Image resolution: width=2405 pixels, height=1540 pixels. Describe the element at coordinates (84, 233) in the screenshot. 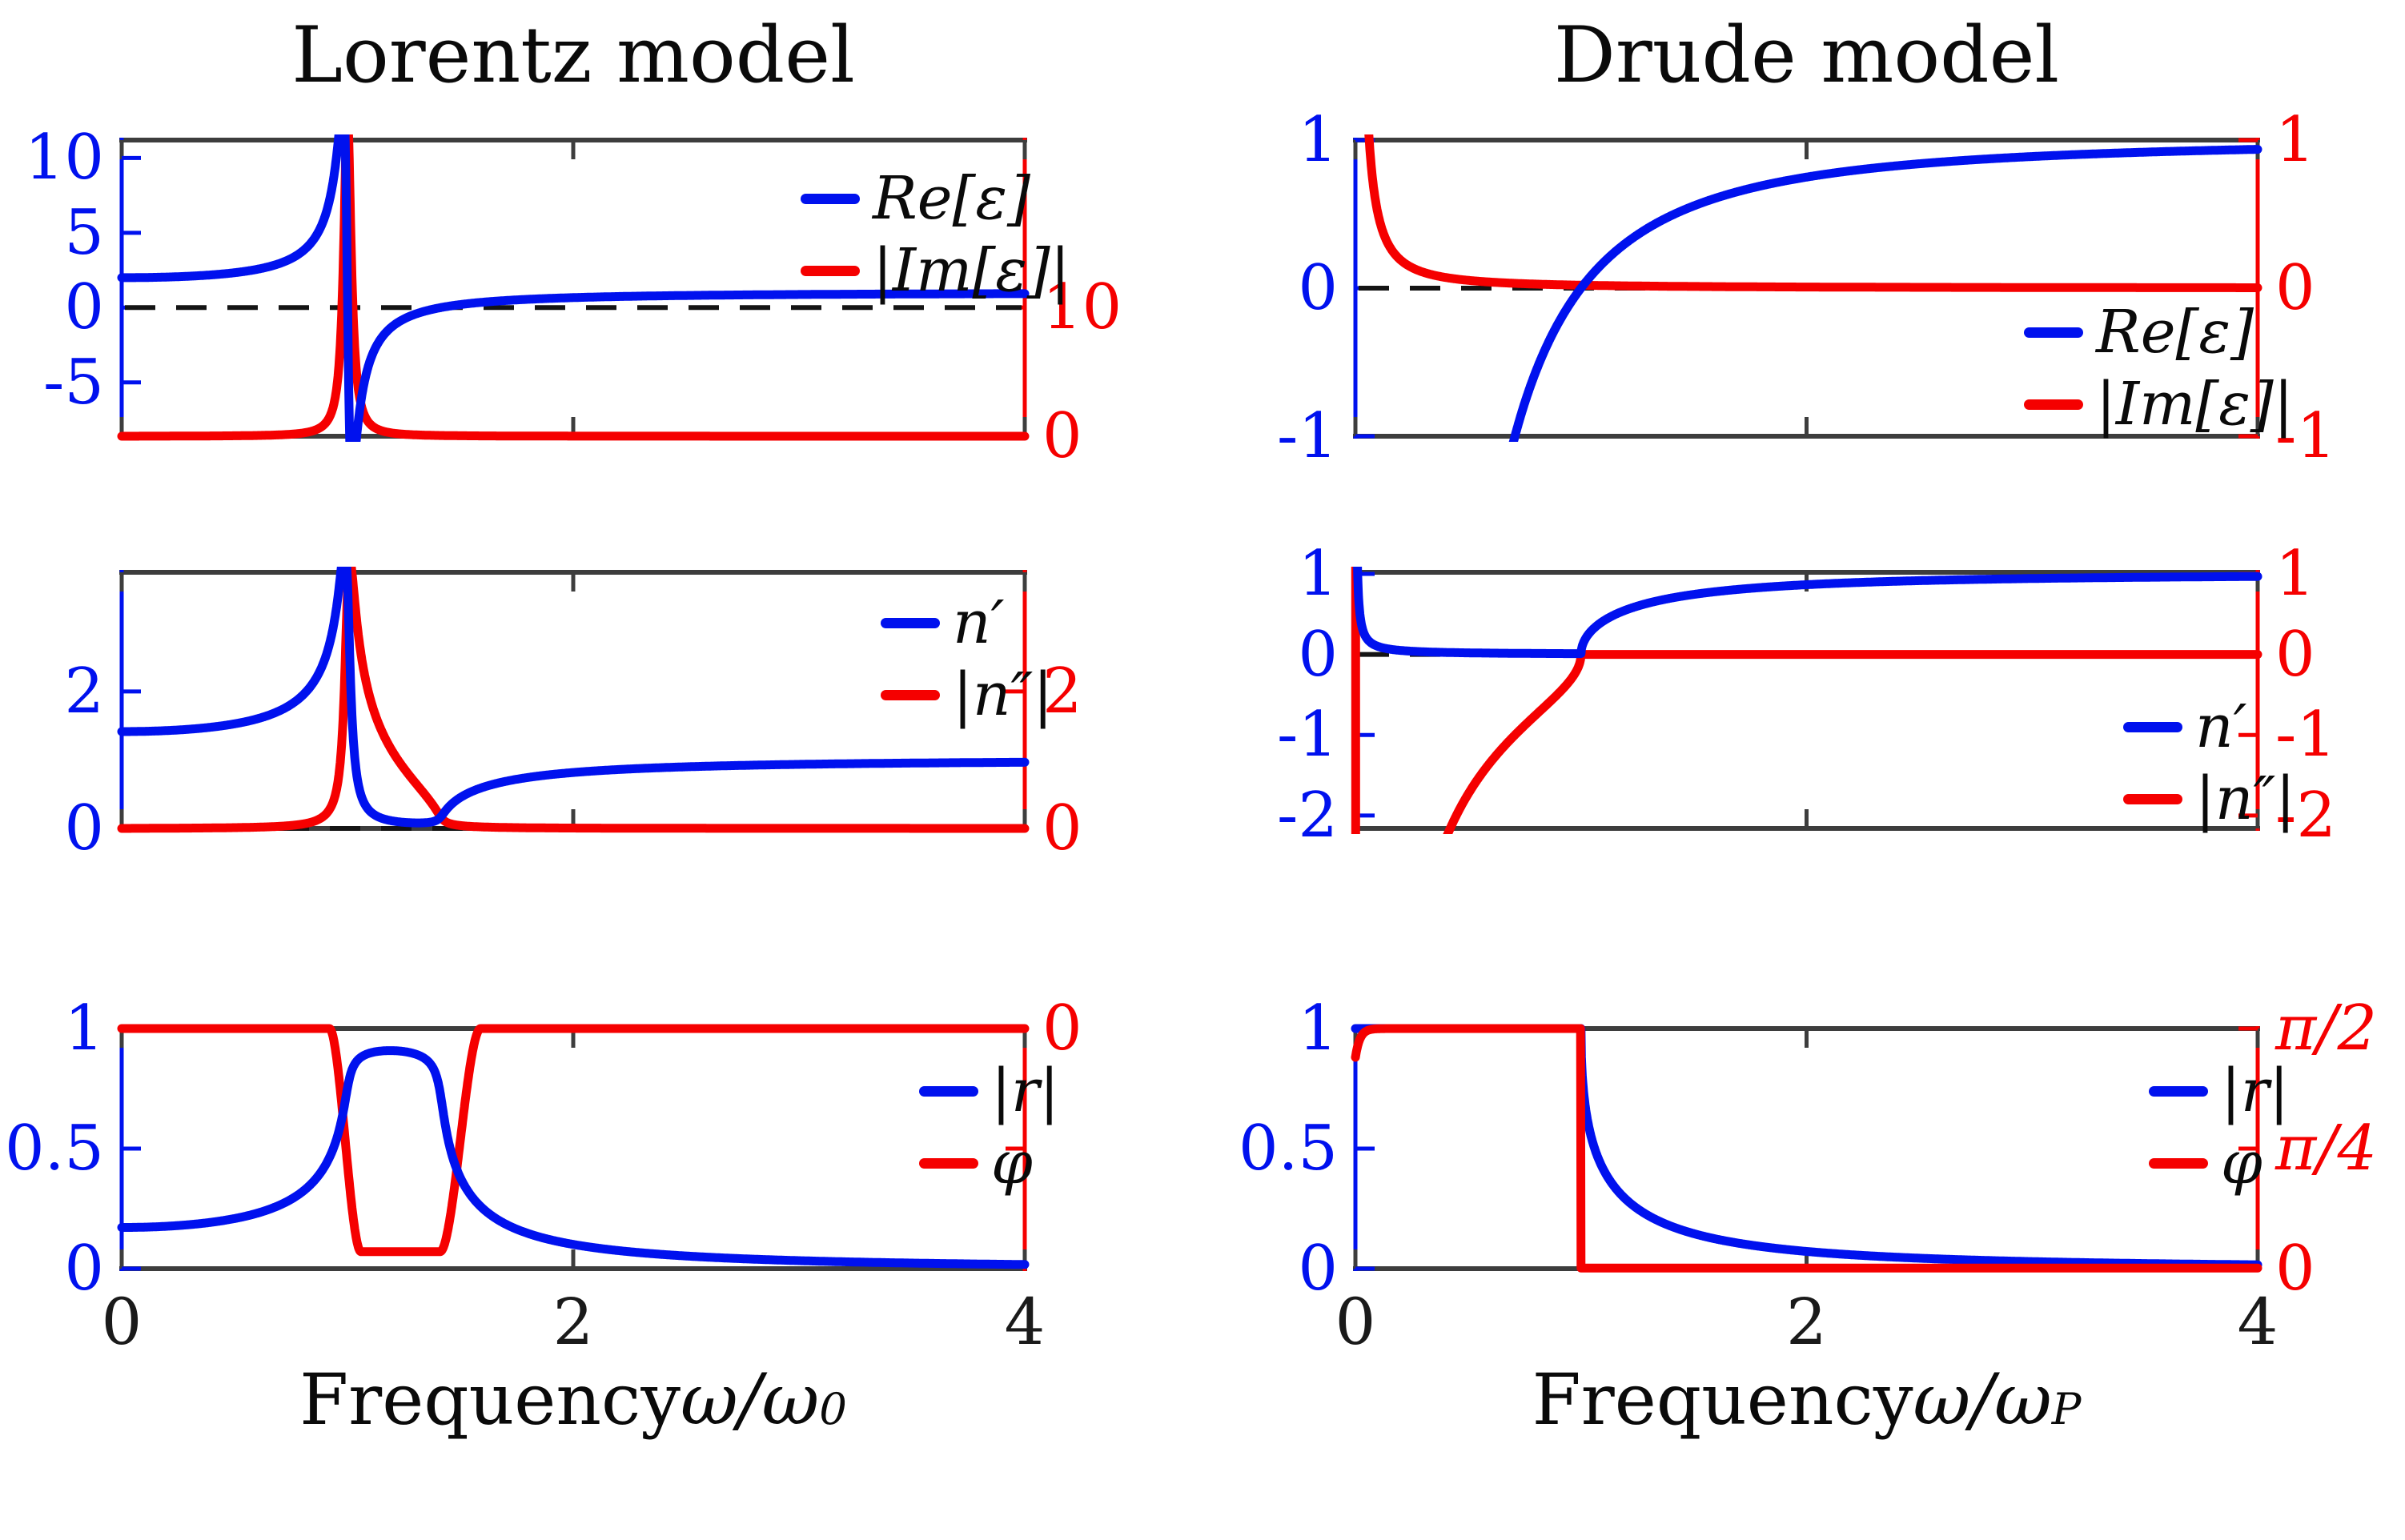

I see `y-tick-label: 5` at that location.